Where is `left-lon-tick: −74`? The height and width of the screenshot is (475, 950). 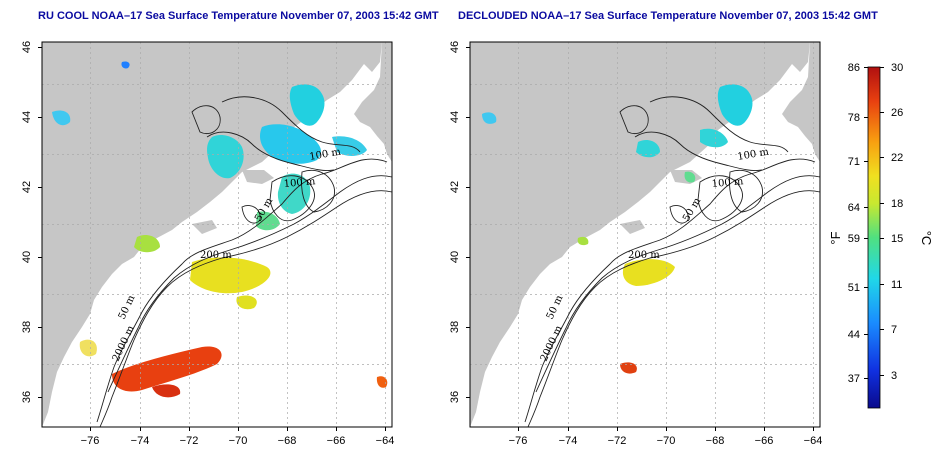
left-lon-tick: −74 is located at coordinates (140, 441).